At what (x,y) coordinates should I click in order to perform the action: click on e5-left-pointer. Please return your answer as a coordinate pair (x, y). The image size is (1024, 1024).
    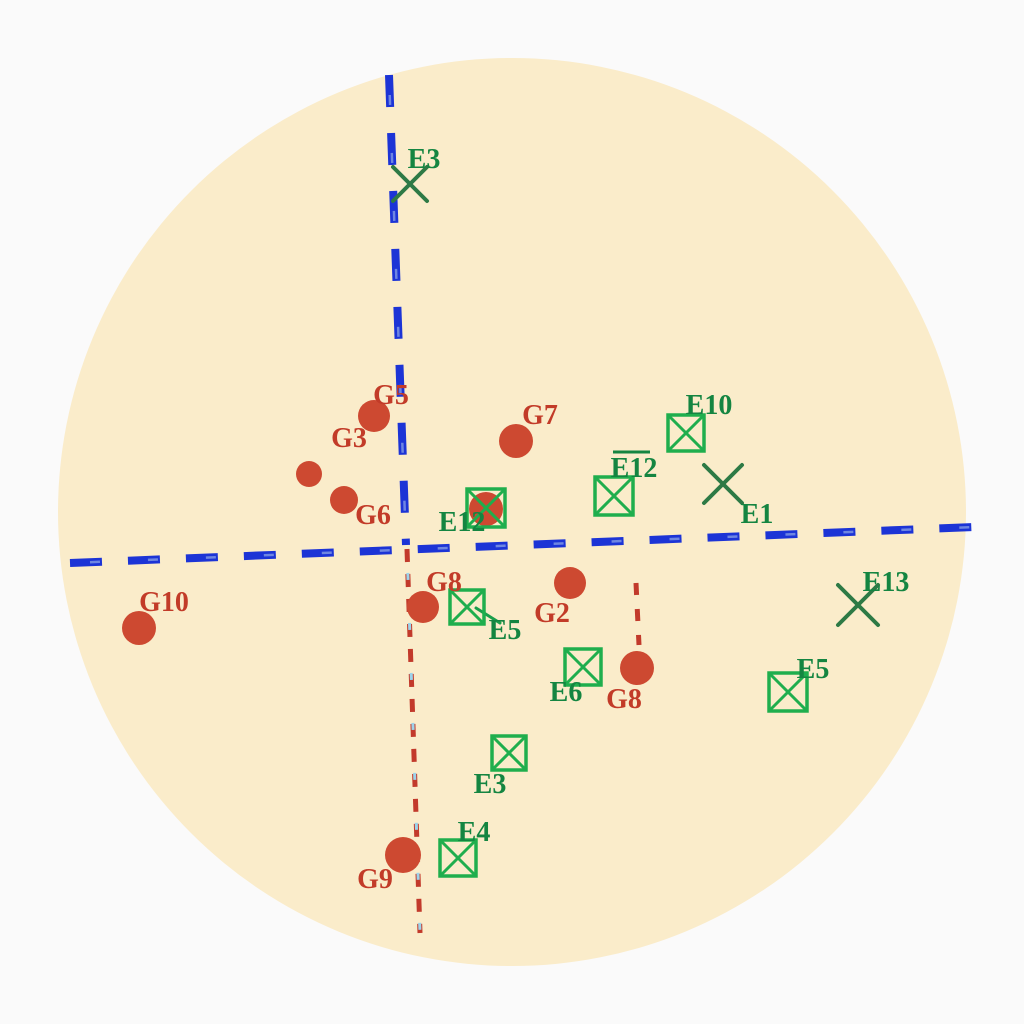
    Looking at the image, I should click on (488, 615).